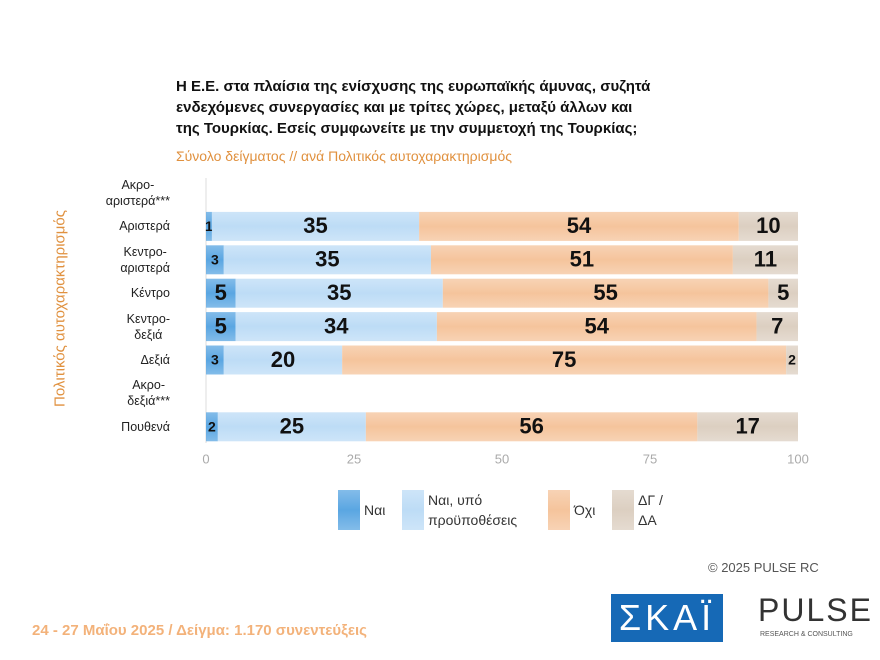 The image size is (880, 660). I want to click on y-tick-label: Κεντρο- δεξιά, so click(148, 326).